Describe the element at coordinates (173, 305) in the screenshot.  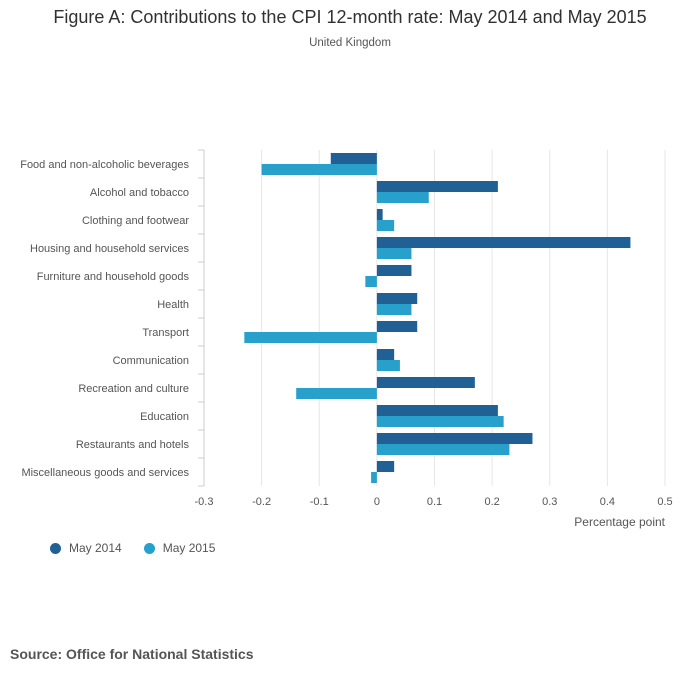
I see `category-label: Health` at that location.